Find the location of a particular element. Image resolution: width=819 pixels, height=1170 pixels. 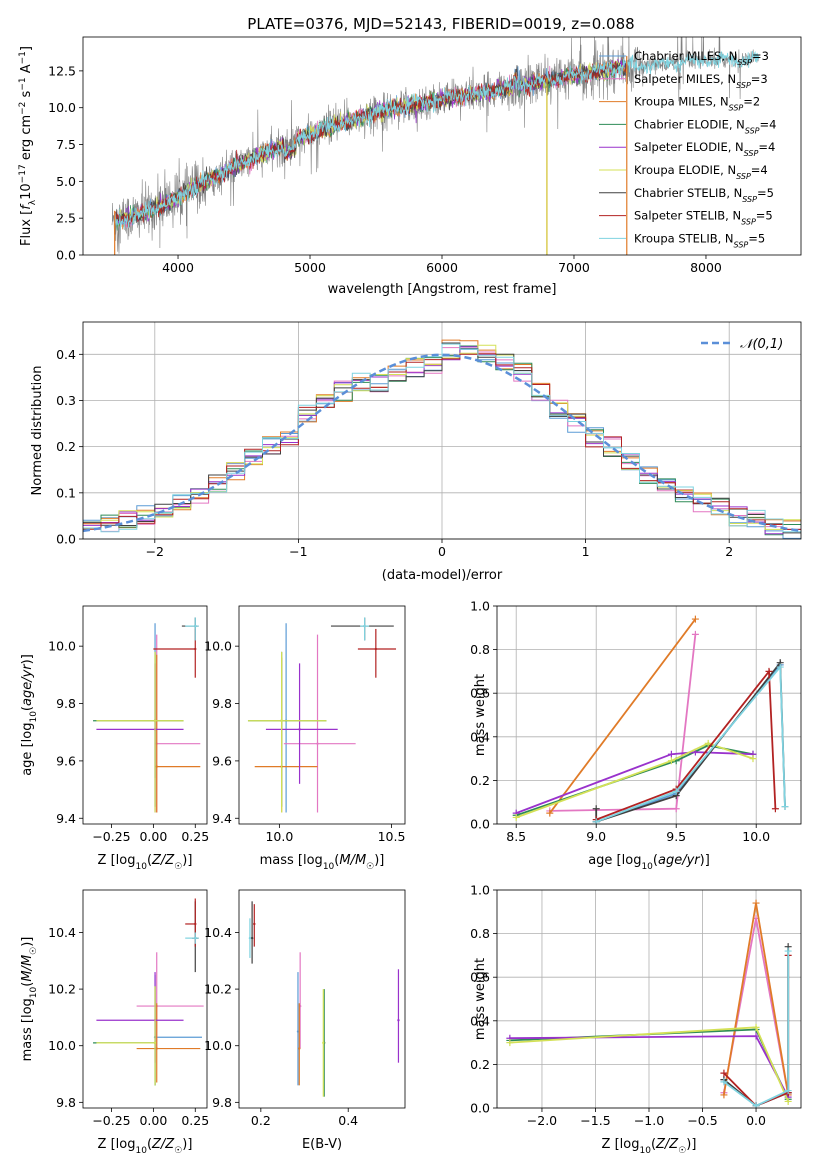

x-tick-label: 8.5 is located at coordinates (516, 836).